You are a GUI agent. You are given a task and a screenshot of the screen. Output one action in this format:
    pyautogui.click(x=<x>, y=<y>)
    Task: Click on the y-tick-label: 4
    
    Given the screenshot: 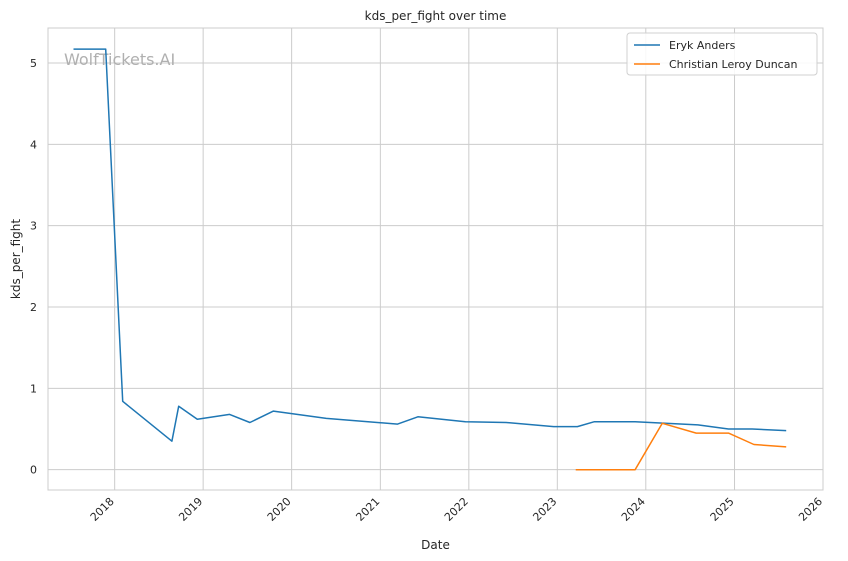 What is the action you would take?
    pyautogui.click(x=33, y=144)
    